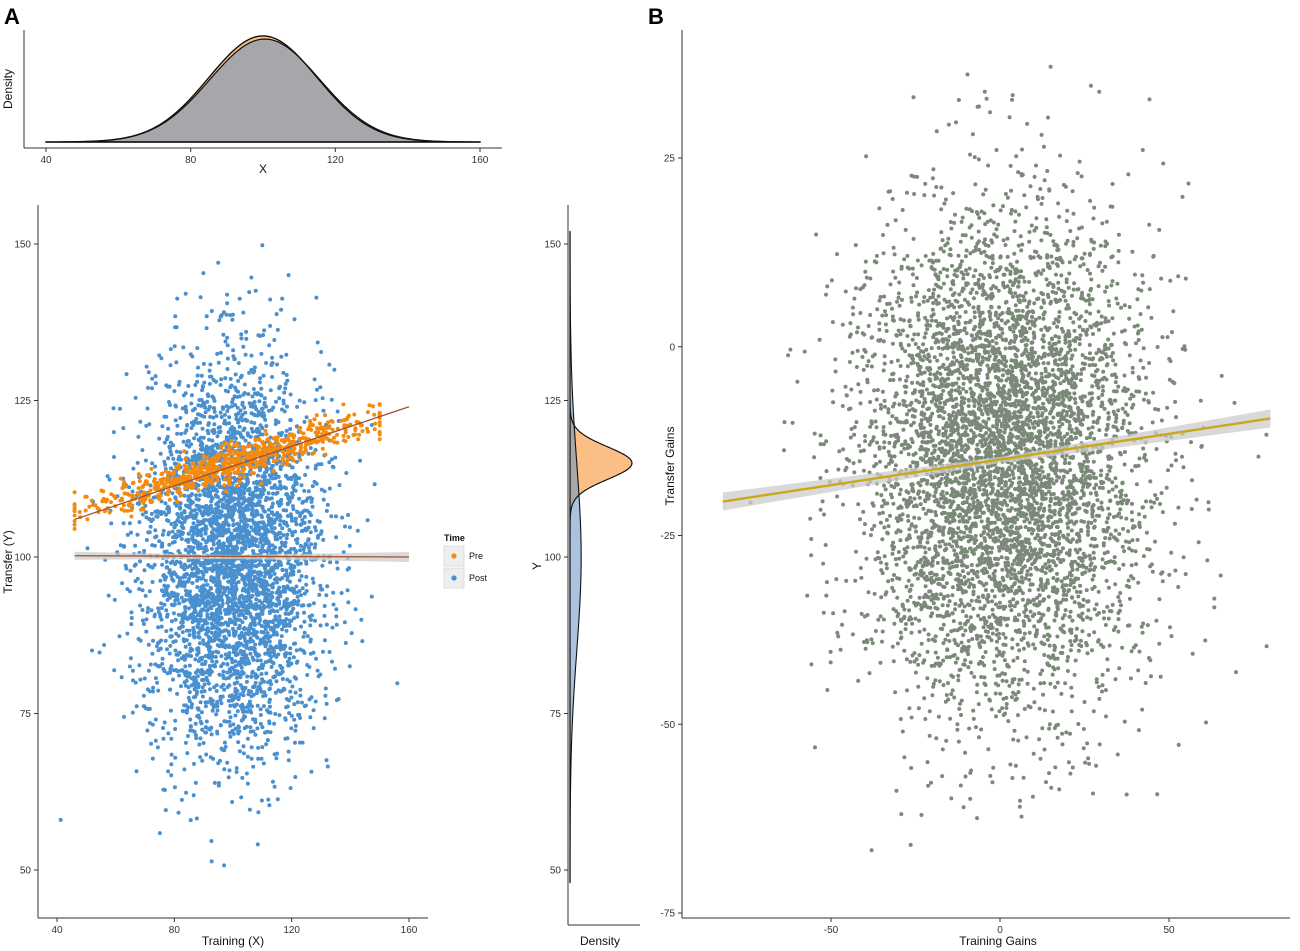 This screenshot has height=951, width=1300. I want to click on y-tick-label: 75, so click(26, 714).